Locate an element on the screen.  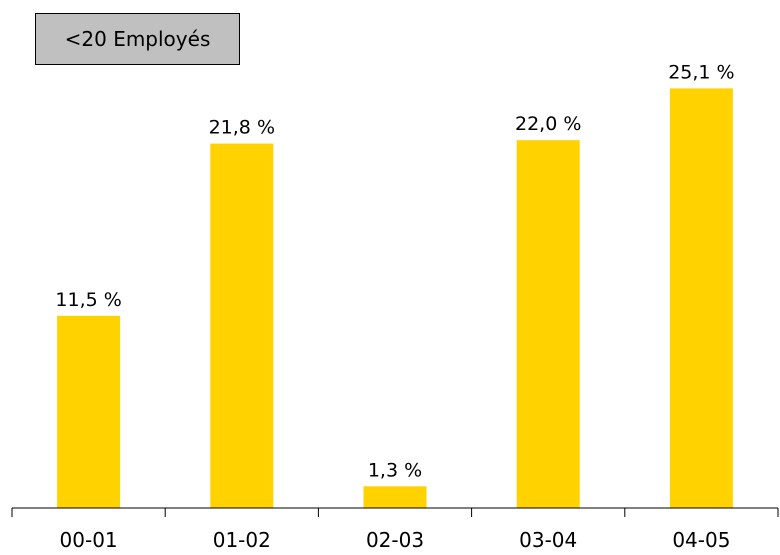
x-tick-label: 00-01 is located at coordinates (89, 540).